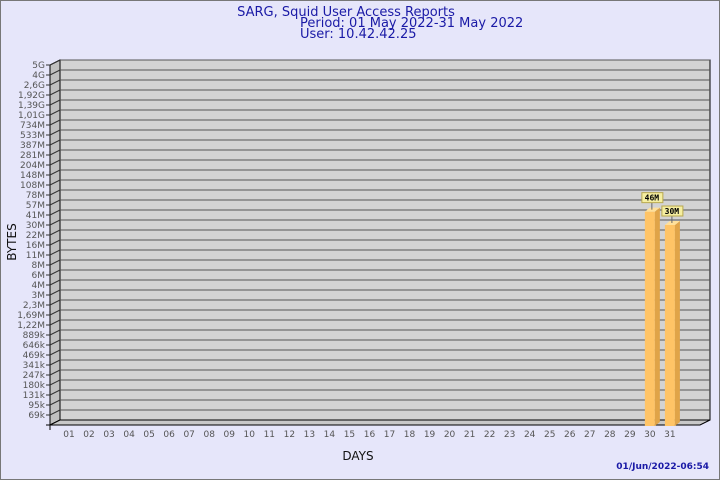  I want to click on x-tick-label: 06, so click(169, 435).